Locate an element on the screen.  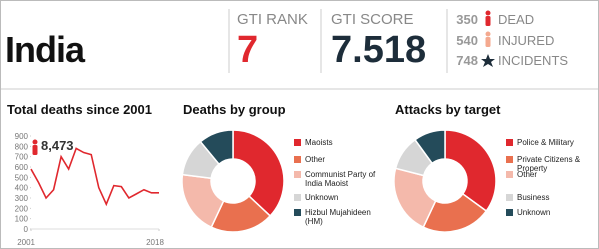
dead-icon is located at coordinates (488, 18).